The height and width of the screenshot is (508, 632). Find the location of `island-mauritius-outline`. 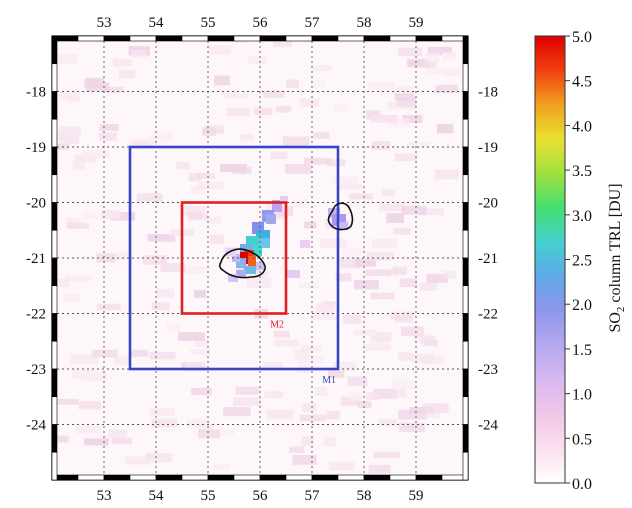

island-mauritius-outline is located at coordinates (340, 216).